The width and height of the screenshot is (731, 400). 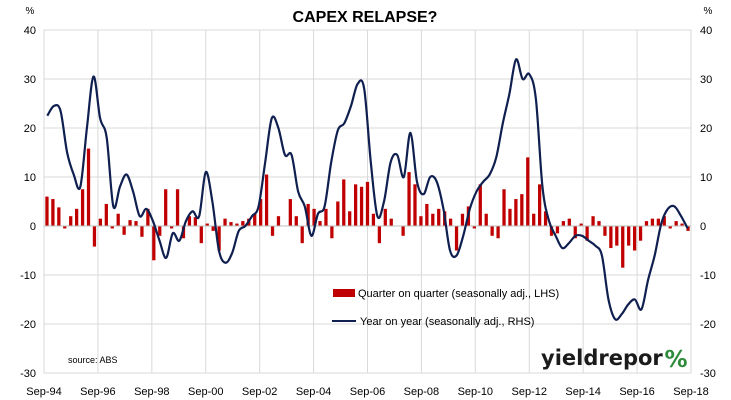 I want to click on right-tick-label: -10, so click(x=708, y=276).